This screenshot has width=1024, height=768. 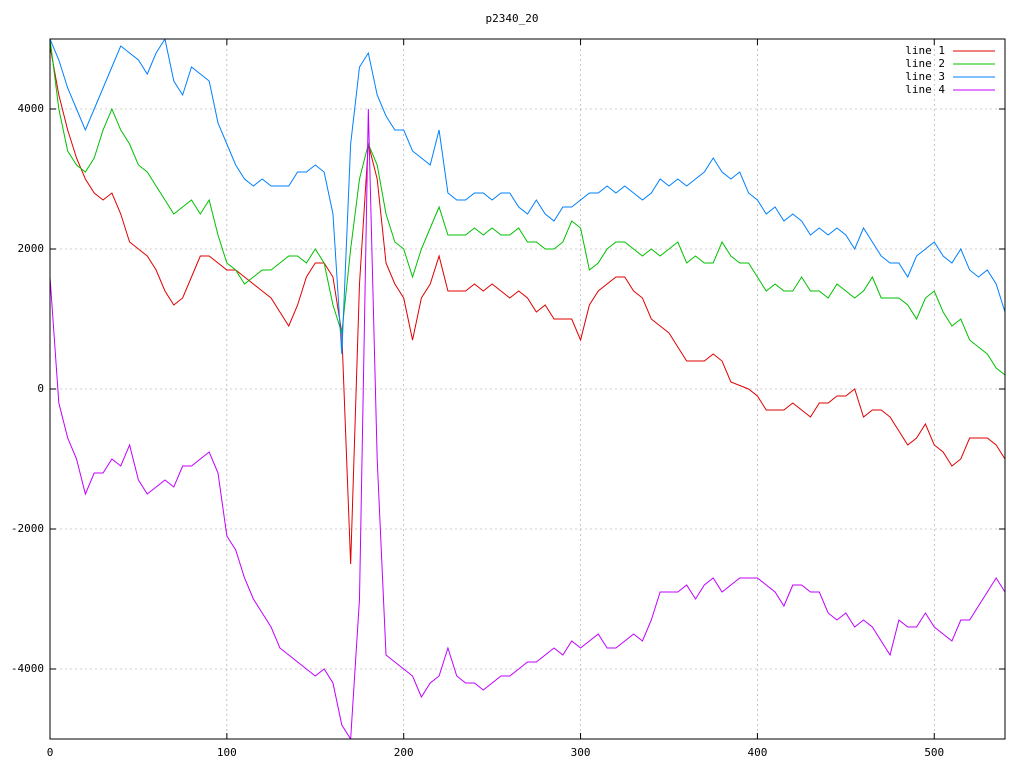 I want to click on y-tick-label: 2000, so click(x=31, y=248).